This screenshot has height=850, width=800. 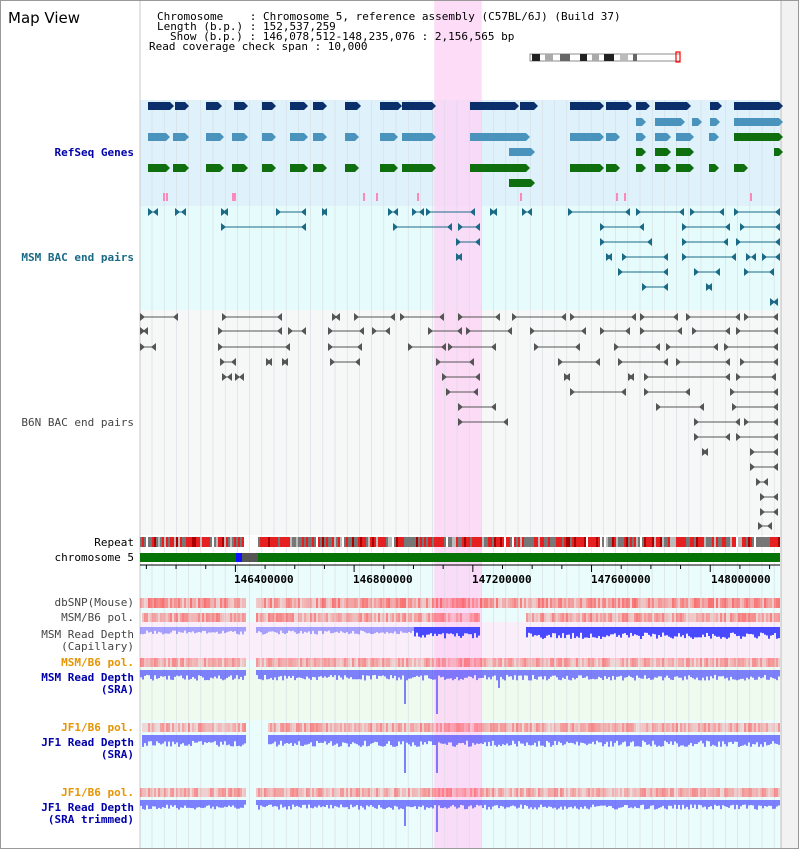 I want to click on dbsnp-label: dbSNP(Mouse), so click(x=94, y=602).